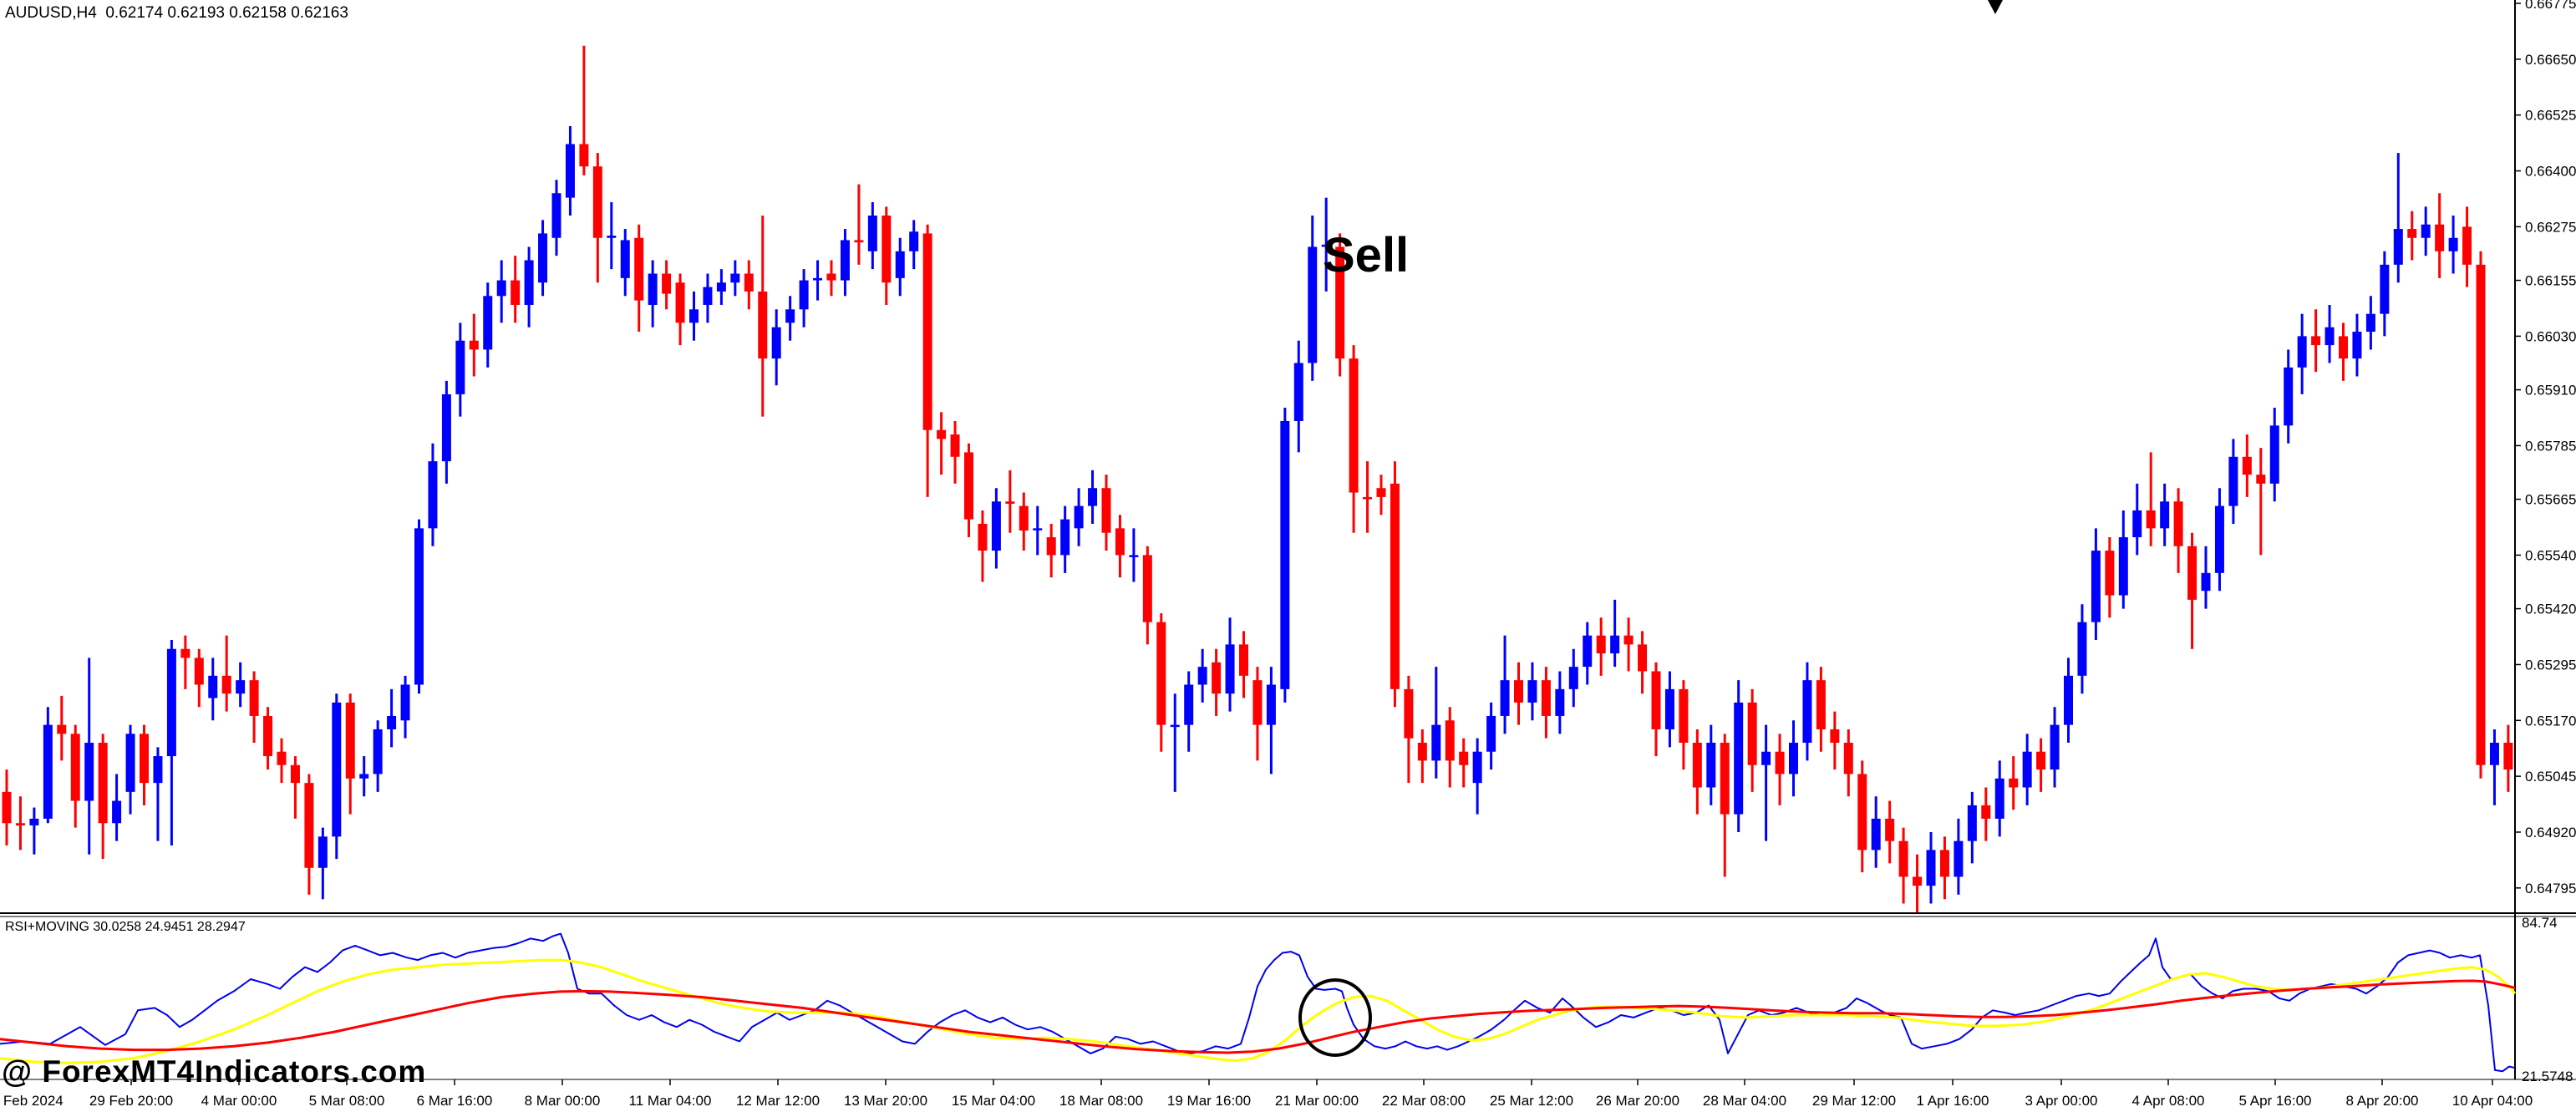 This screenshot has height=1112, width=2576. Describe the element at coordinates (1258, 1011) in the screenshot. I see `indicator-line-ma_yellow` at that location.